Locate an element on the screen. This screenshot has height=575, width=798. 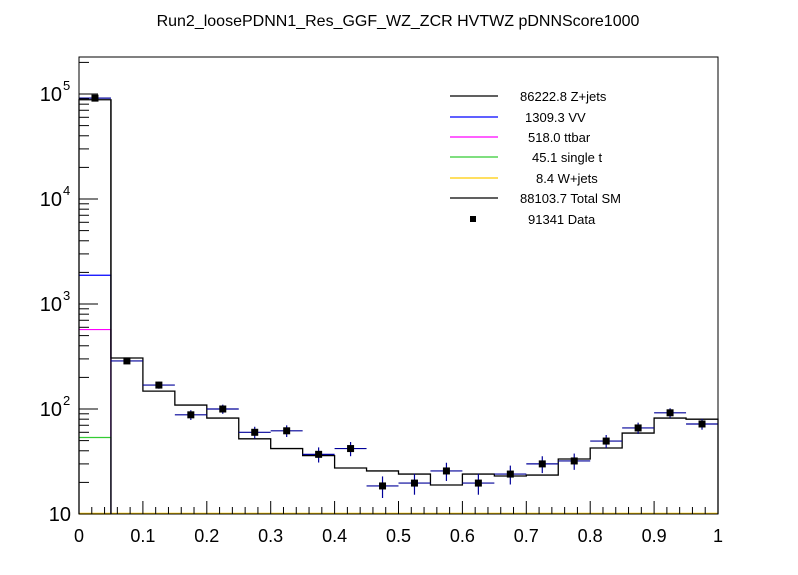
legend-label: 1309.3 VV is located at coordinates (555, 117).